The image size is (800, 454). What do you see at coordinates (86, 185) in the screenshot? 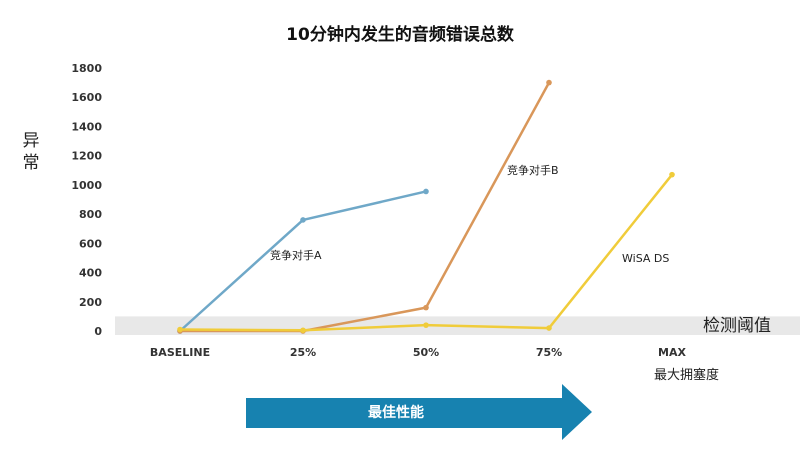
I see `y-tick-label: 1000` at bounding box center [86, 185].